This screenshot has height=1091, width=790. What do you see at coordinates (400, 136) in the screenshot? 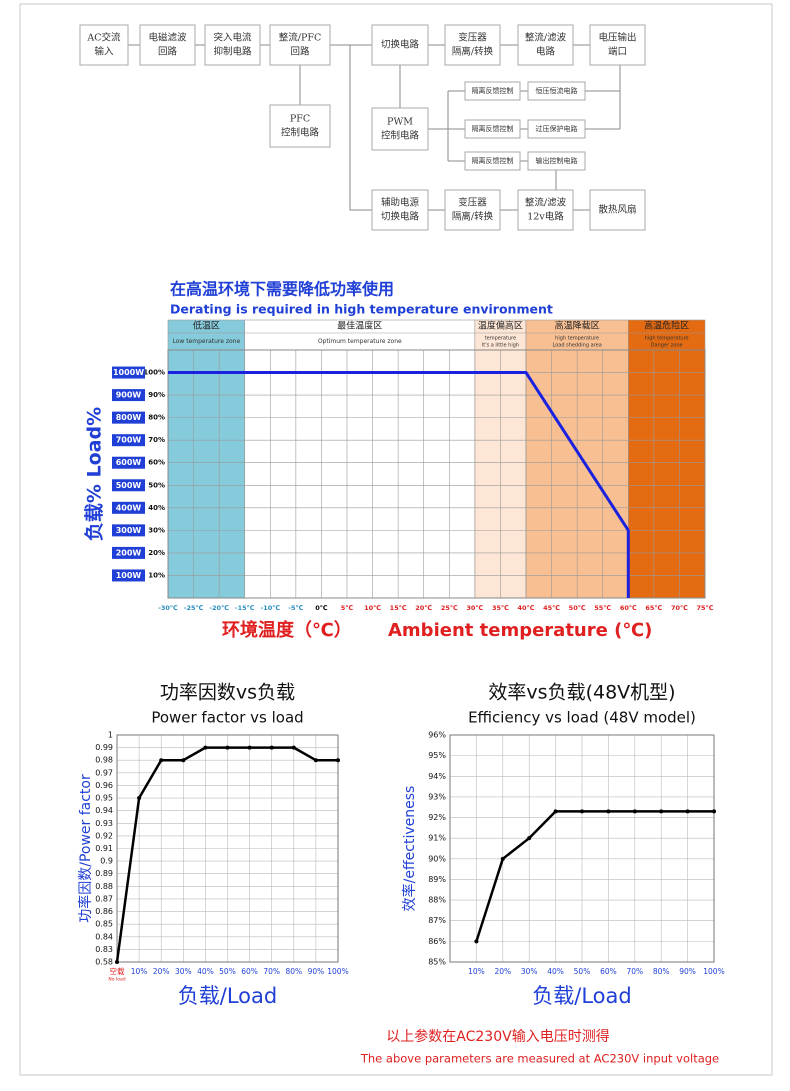
I see `node-label: 控制电路` at bounding box center [400, 136].